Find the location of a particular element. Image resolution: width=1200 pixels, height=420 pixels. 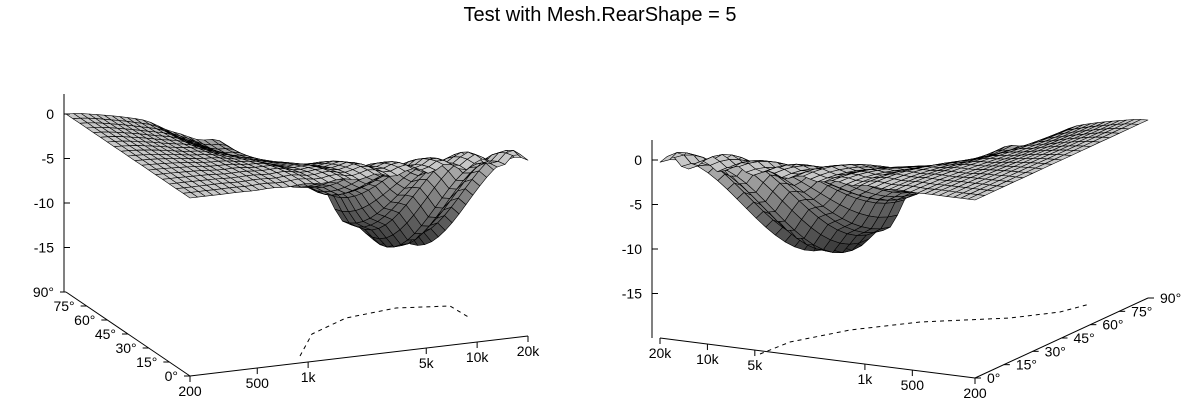

z-tick-label-0-2: -10 is located at coordinates (44, 203).